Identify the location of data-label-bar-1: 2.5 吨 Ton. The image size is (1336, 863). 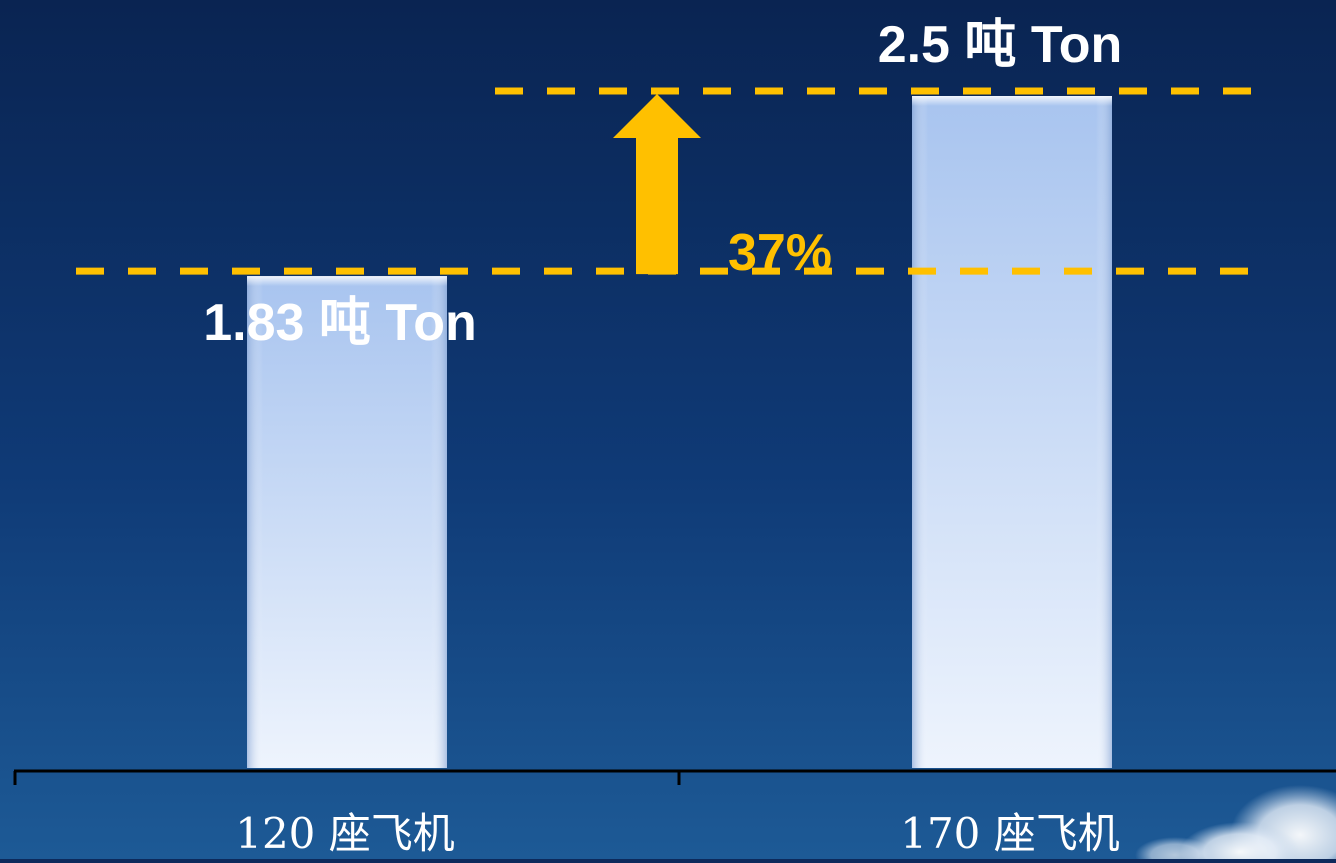
(1000, 45).